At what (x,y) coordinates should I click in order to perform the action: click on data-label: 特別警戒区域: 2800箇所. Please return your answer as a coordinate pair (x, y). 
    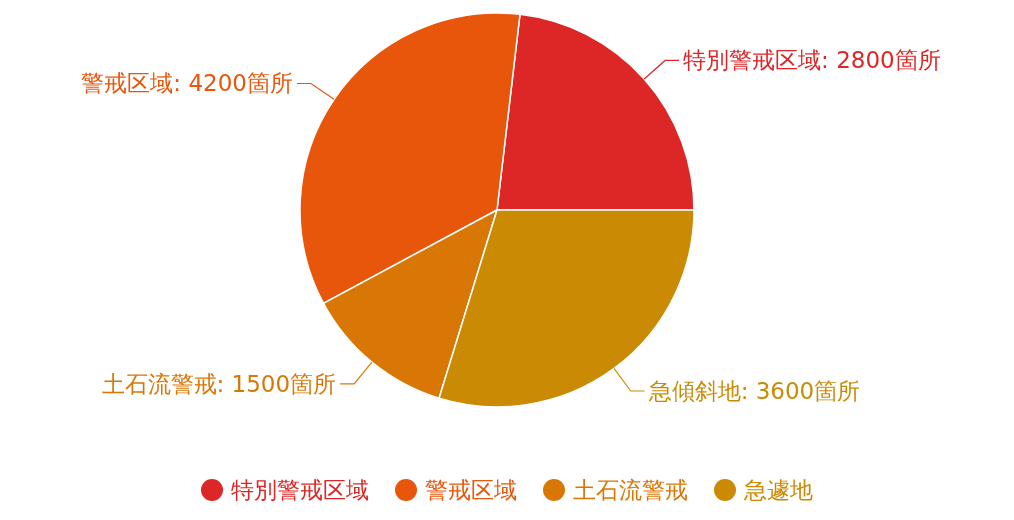
    Looking at the image, I should click on (812, 60).